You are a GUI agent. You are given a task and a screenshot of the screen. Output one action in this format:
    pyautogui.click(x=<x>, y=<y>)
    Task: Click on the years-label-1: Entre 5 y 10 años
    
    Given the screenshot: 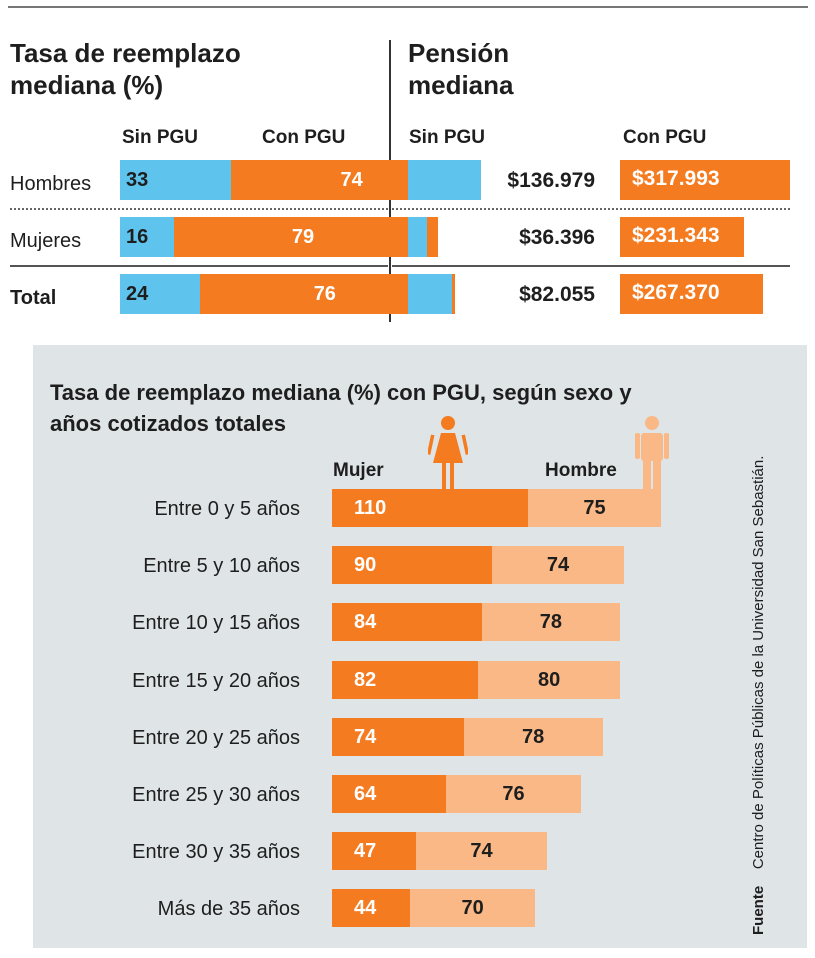 What is the action you would take?
    pyautogui.click(x=221, y=566)
    